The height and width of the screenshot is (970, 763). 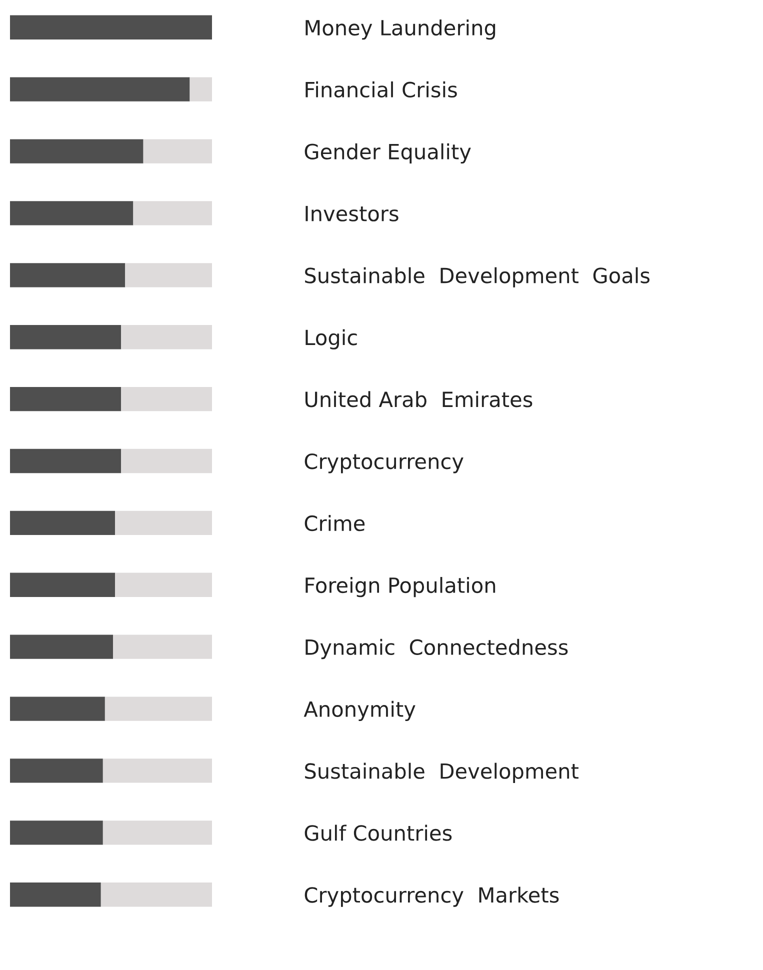 I want to click on y-tick-label: Crime, so click(x=334, y=523).